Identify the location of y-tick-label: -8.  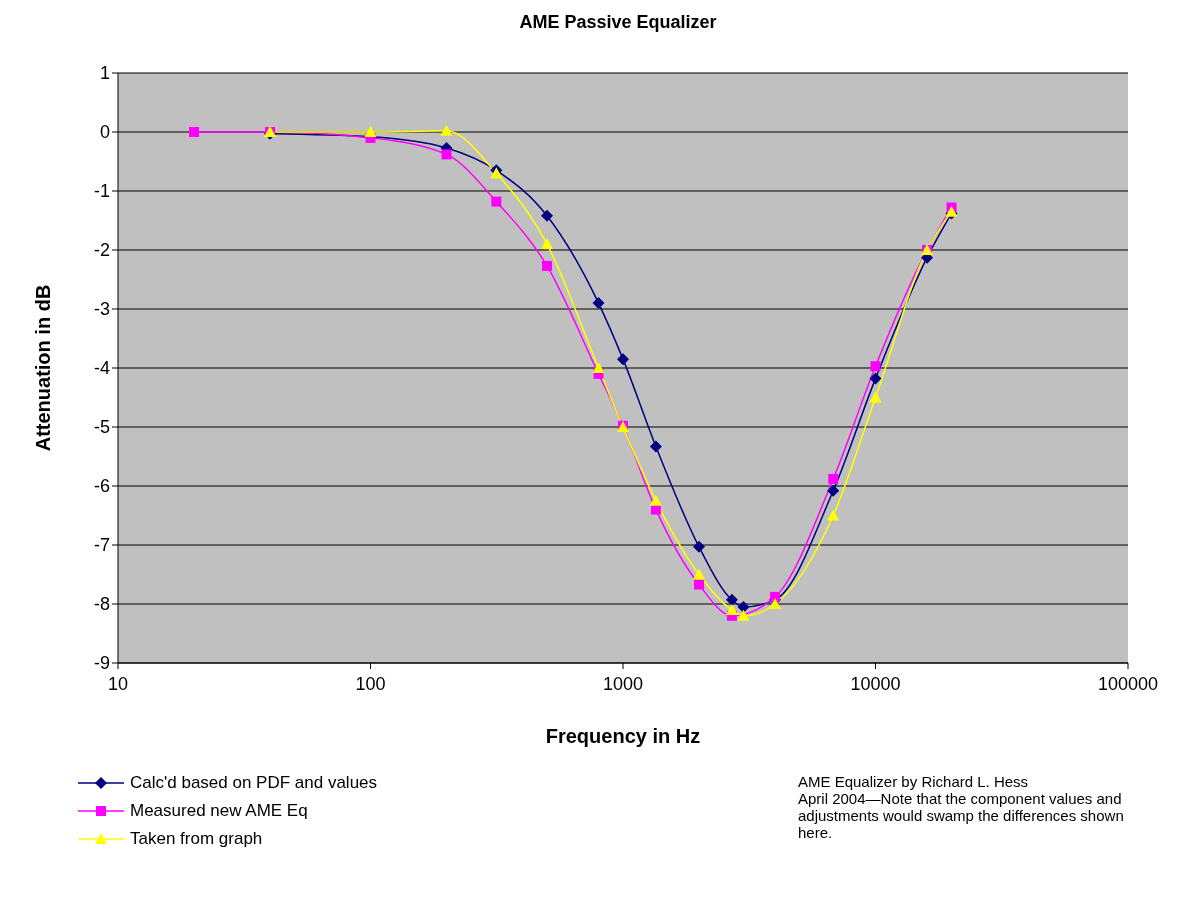
(101, 604).